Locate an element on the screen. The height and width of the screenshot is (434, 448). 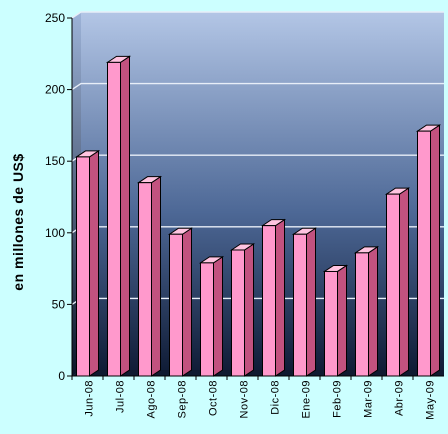
x-tick-label: Ago-08 is located at coordinates (152, 399).